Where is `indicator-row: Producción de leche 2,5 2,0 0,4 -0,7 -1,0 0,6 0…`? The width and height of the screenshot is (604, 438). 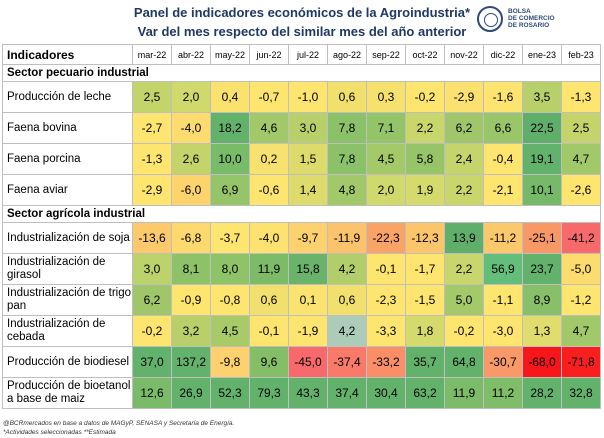 indicator-row: Producción de leche 2,5 2,0 0,4 -0,7 -1,0 0,6 0… is located at coordinates (301, 97).